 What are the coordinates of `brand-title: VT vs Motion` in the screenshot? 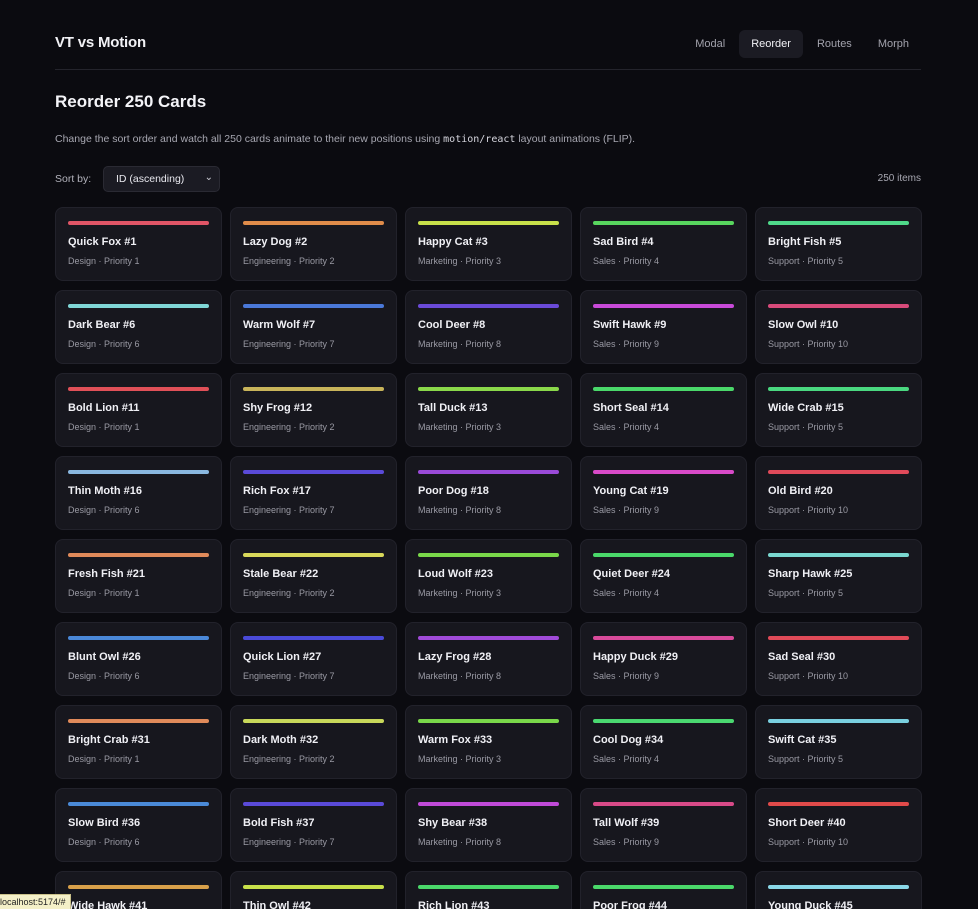 It's located at (100, 42).